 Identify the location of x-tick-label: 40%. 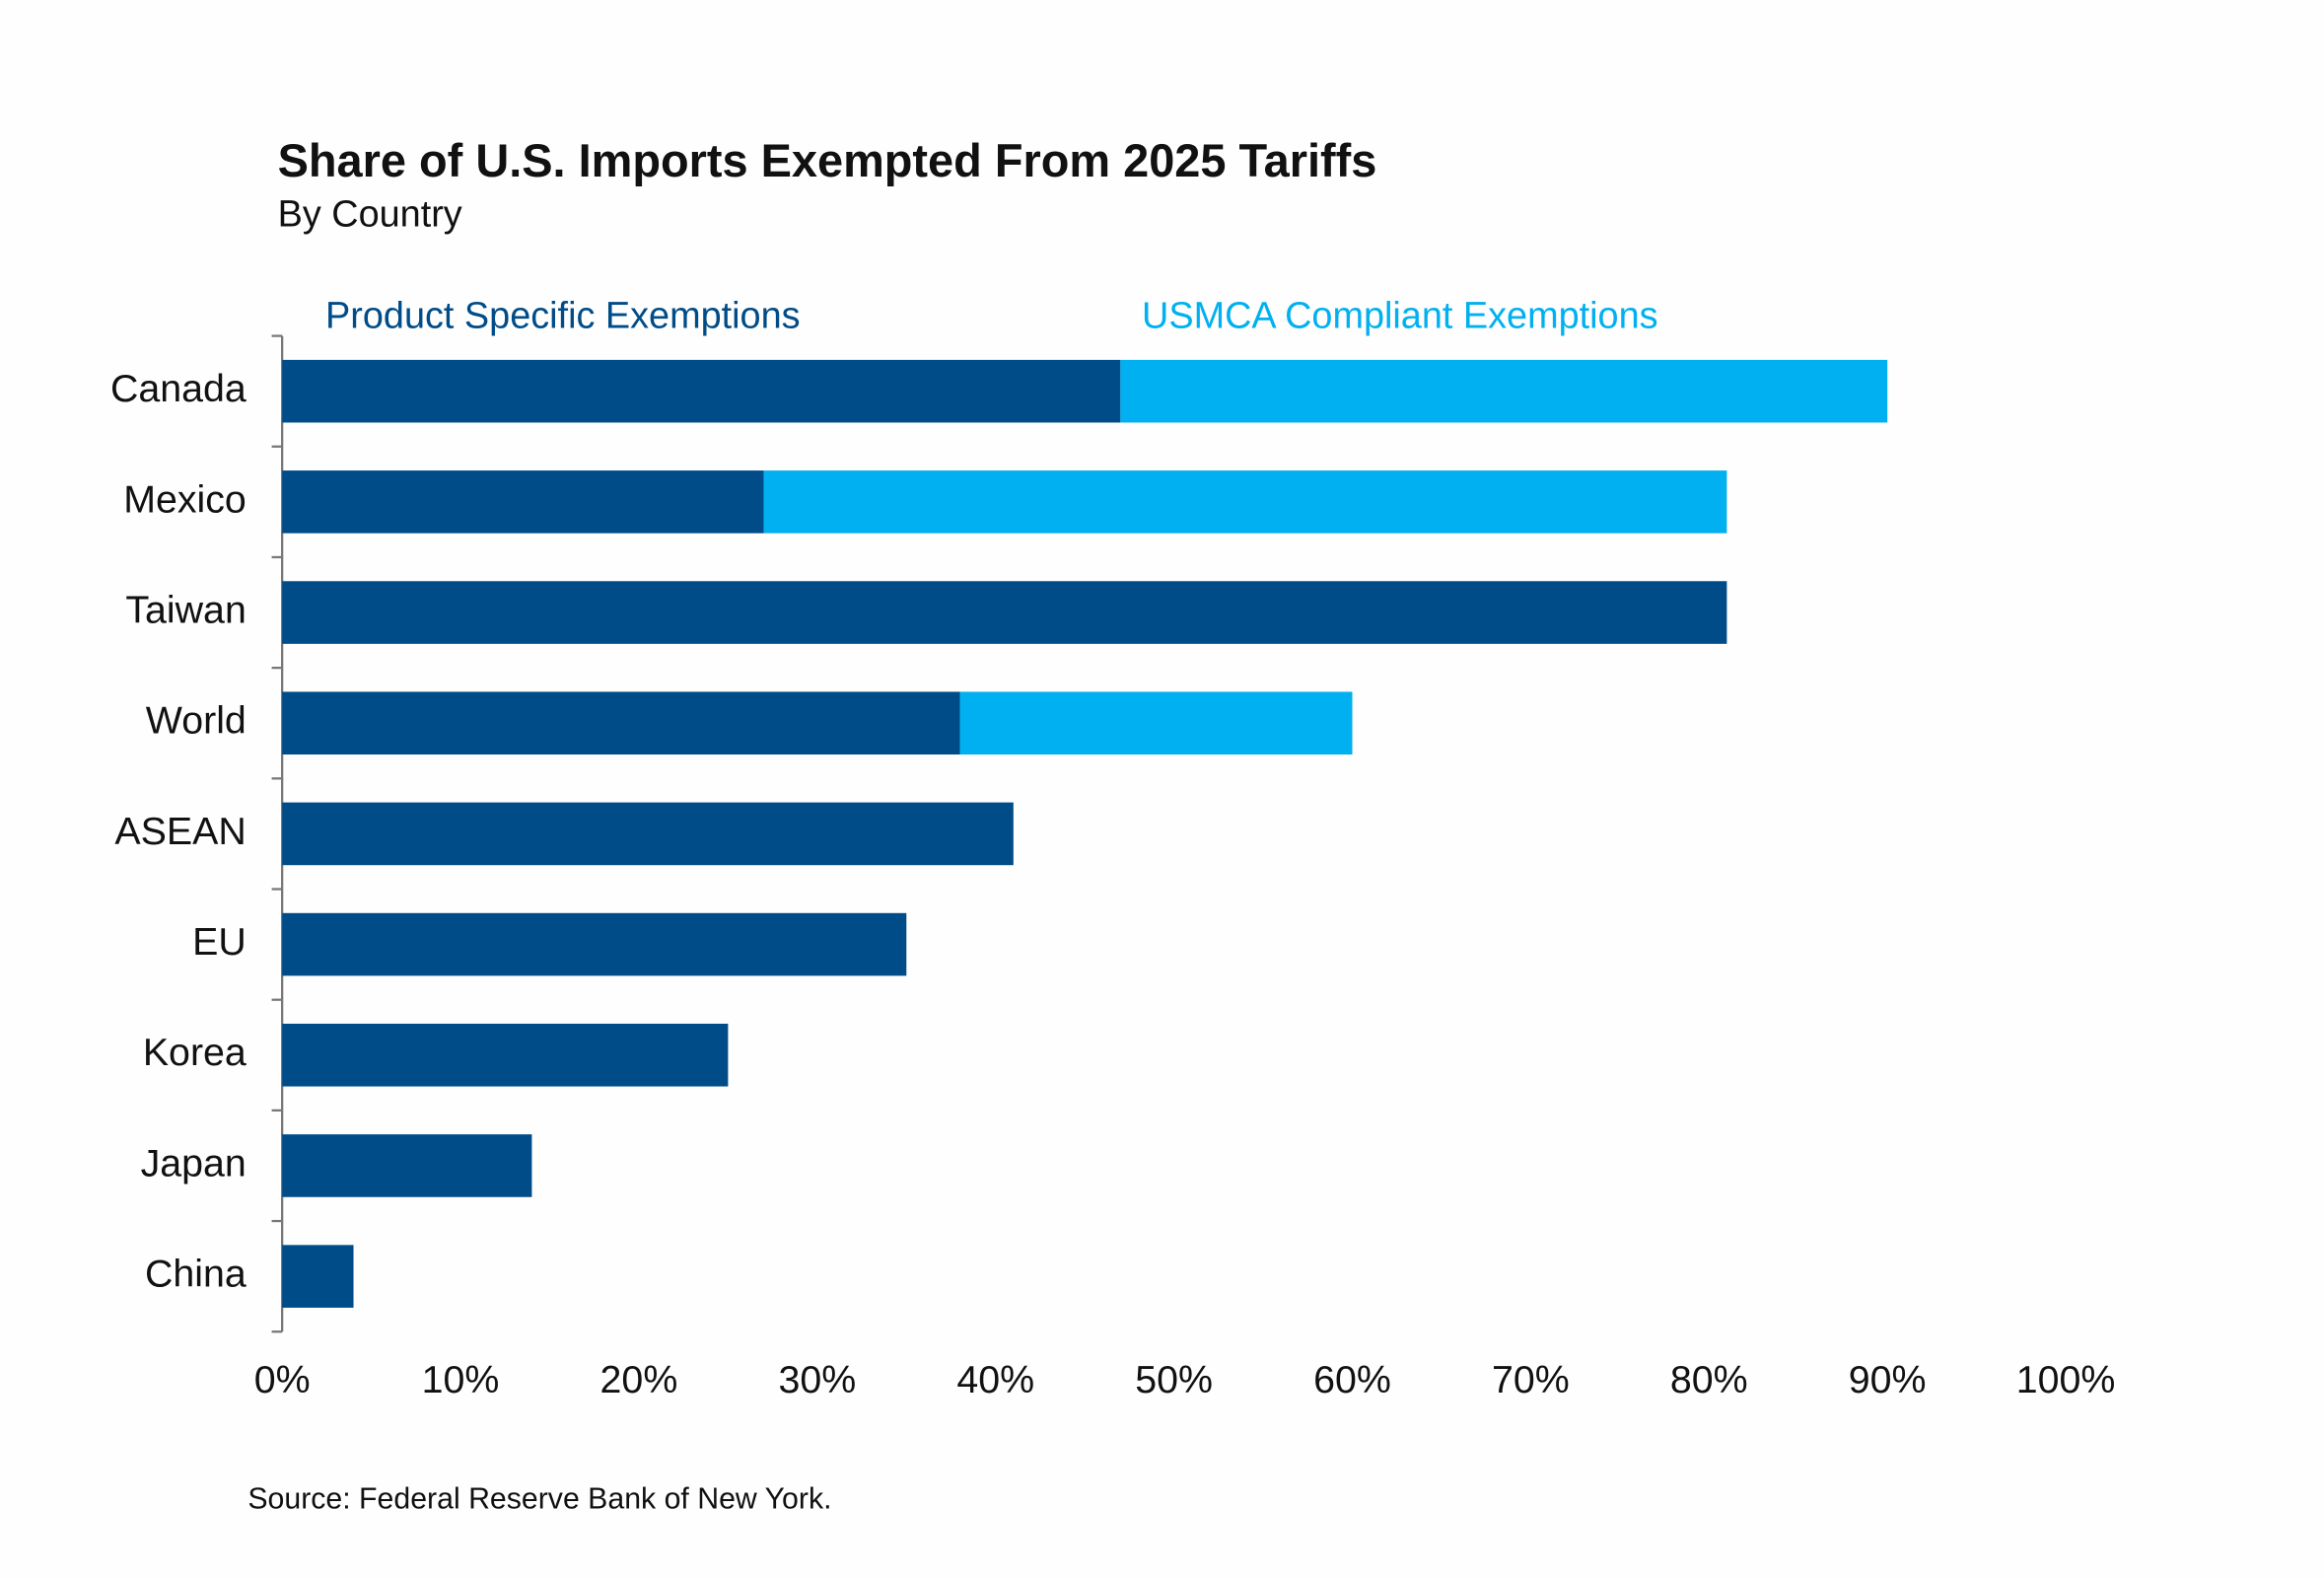
(995, 1379).